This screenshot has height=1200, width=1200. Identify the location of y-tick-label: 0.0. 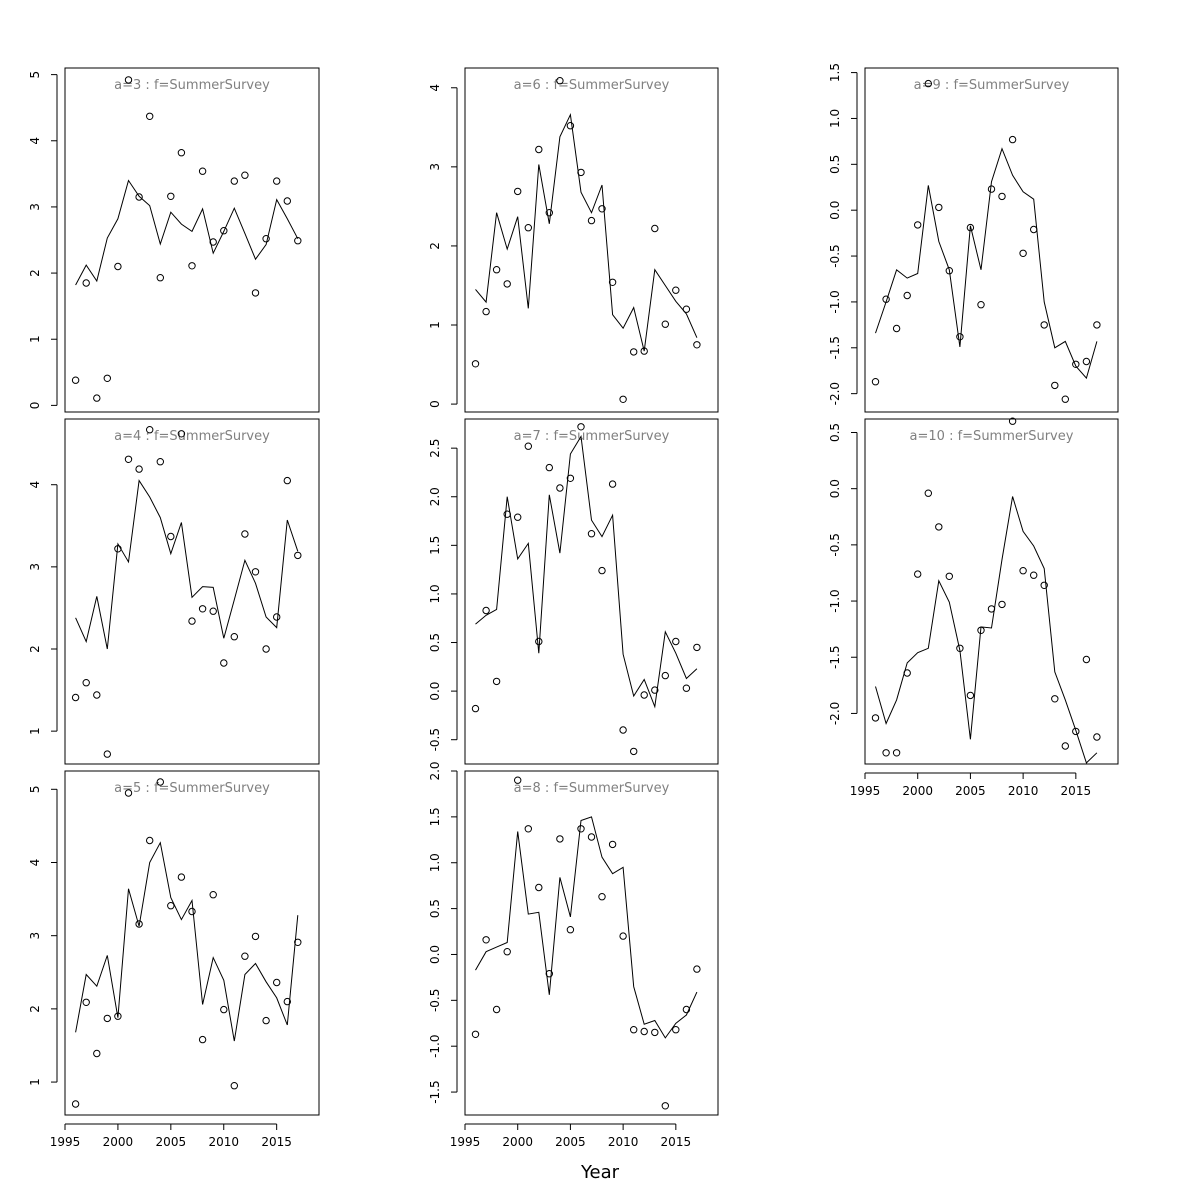
(835, 488).